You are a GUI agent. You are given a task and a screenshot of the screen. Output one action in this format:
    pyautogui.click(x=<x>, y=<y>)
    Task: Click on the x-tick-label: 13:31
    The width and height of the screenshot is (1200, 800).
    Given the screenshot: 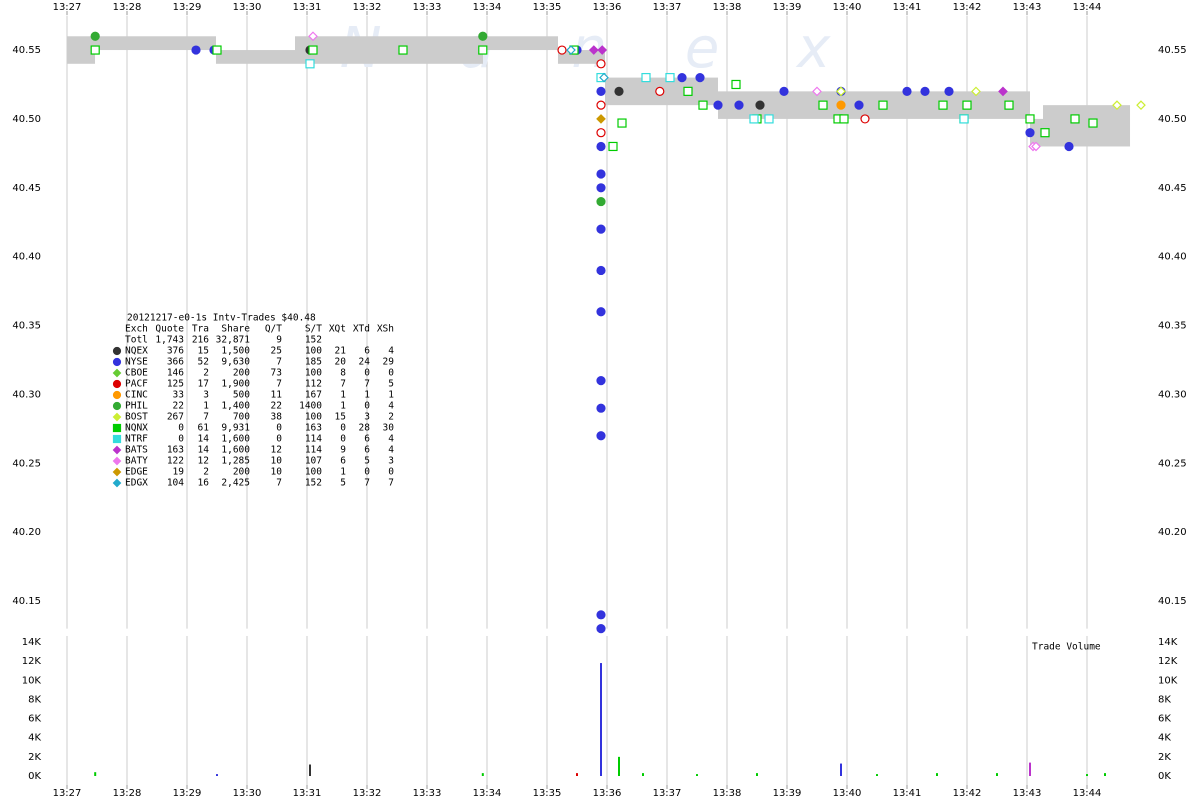 What is the action you would take?
    pyautogui.click(x=307, y=793)
    